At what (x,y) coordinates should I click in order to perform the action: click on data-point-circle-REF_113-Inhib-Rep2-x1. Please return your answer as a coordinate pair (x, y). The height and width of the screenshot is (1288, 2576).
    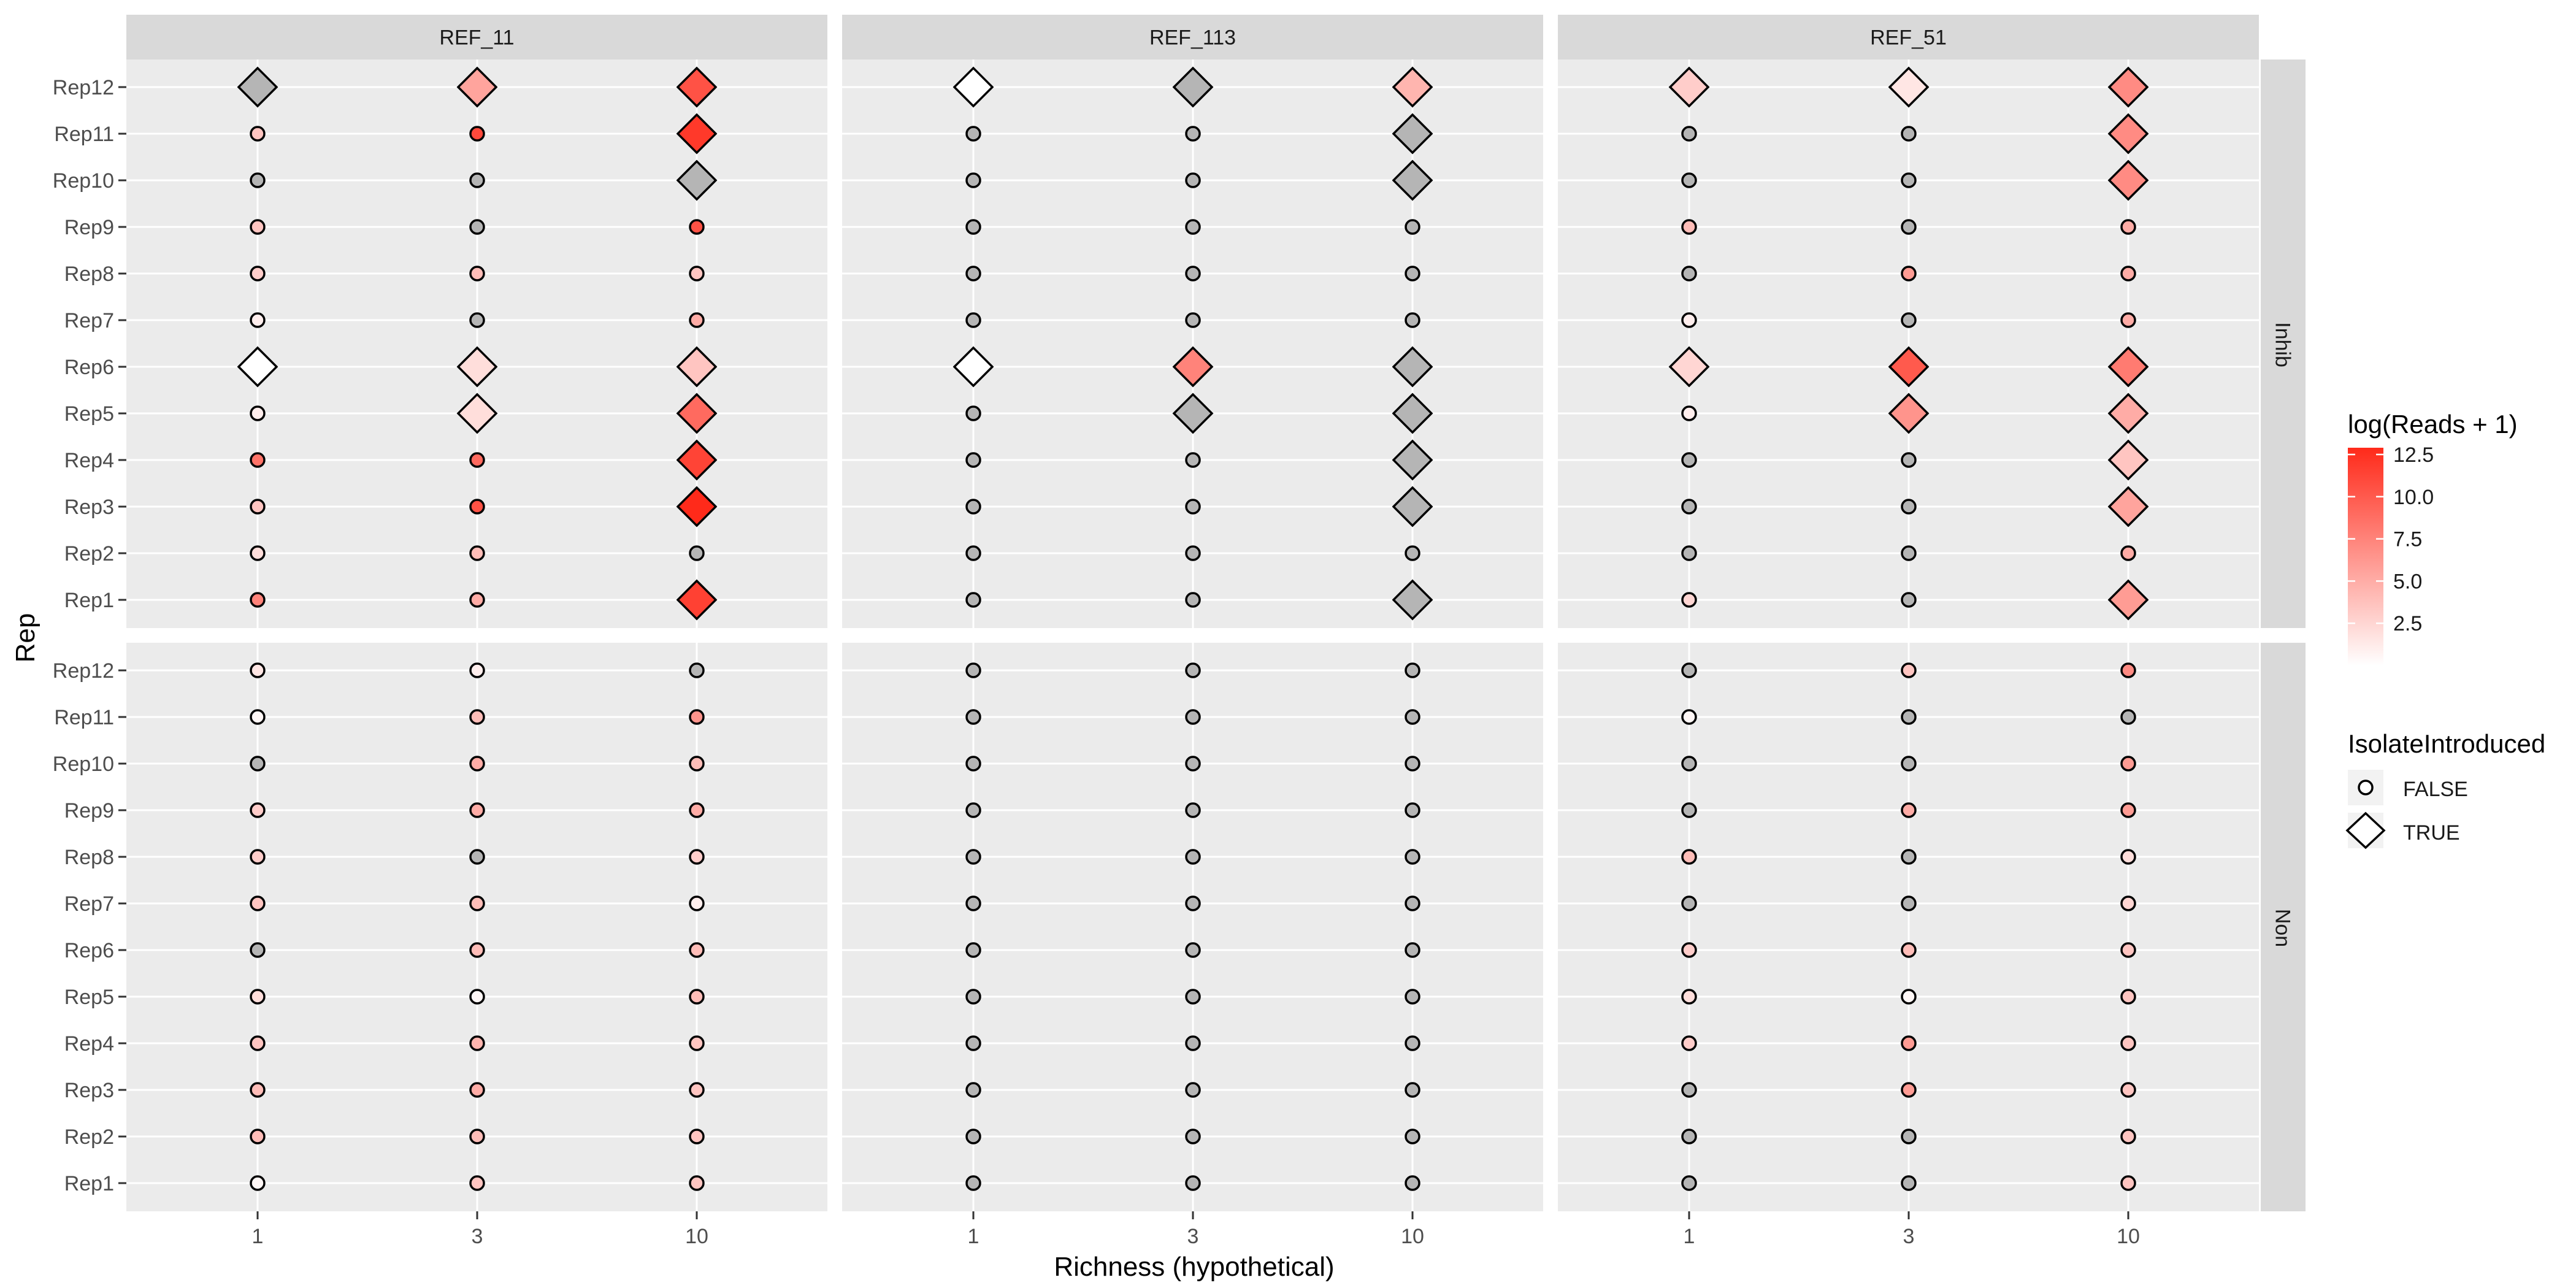
    Looking at the image, I should click on (973, 553).